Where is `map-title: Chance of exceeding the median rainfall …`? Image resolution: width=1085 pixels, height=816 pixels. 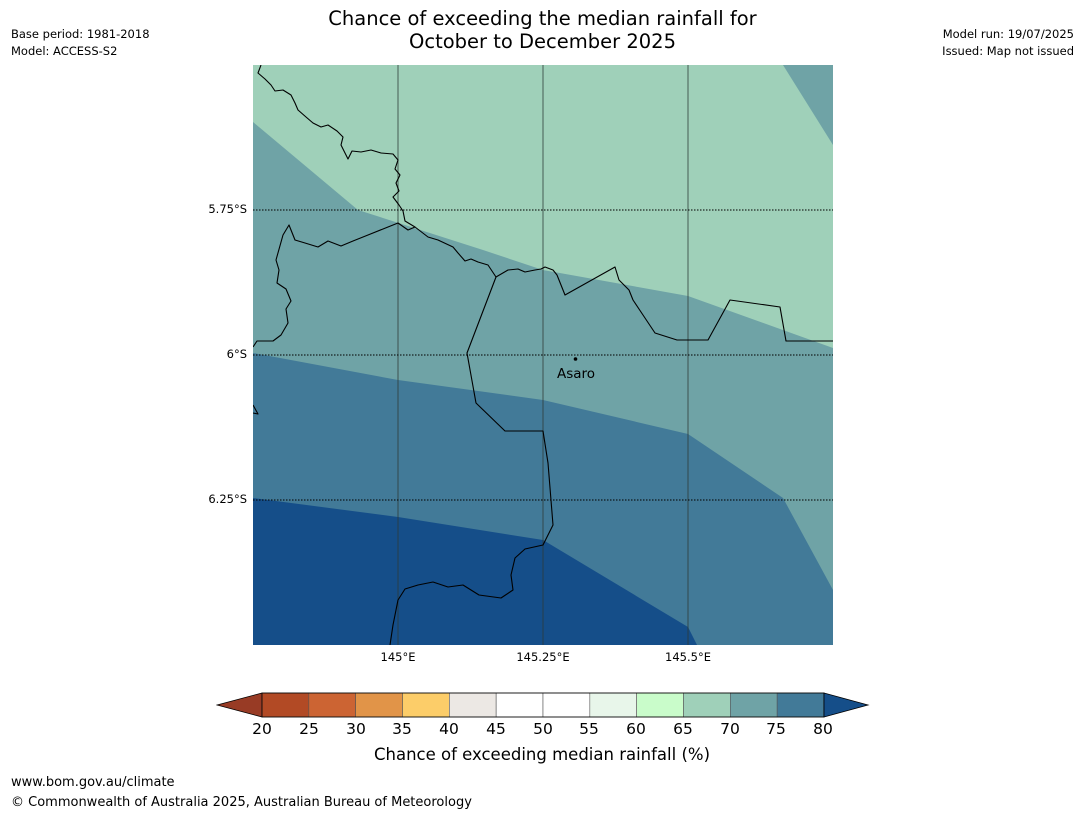 map-title: Chance of exceeding the median rainfall … is located at coordinates (542, 30).